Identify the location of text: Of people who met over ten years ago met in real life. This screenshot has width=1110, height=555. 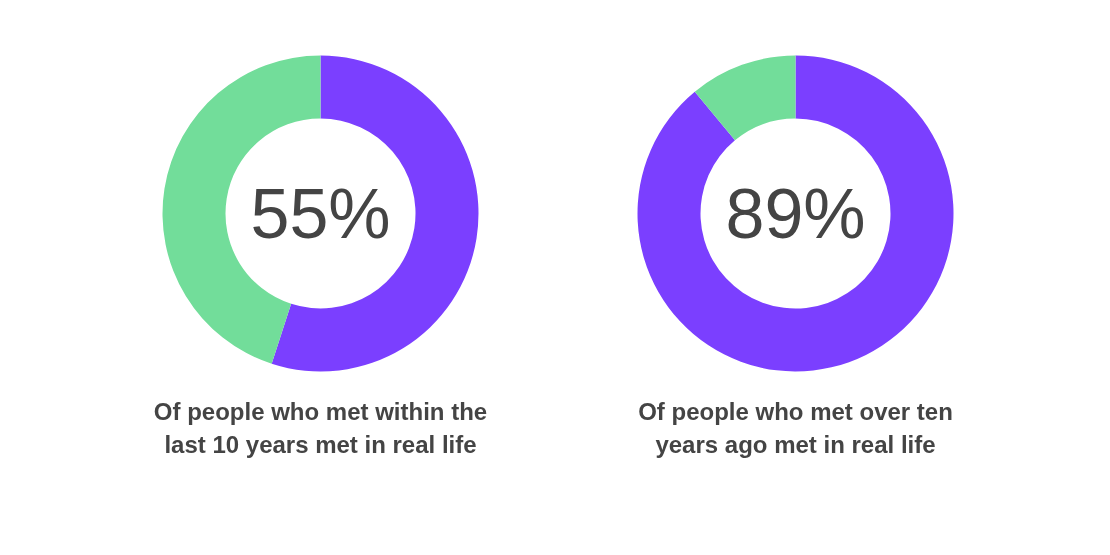
(795, 428).